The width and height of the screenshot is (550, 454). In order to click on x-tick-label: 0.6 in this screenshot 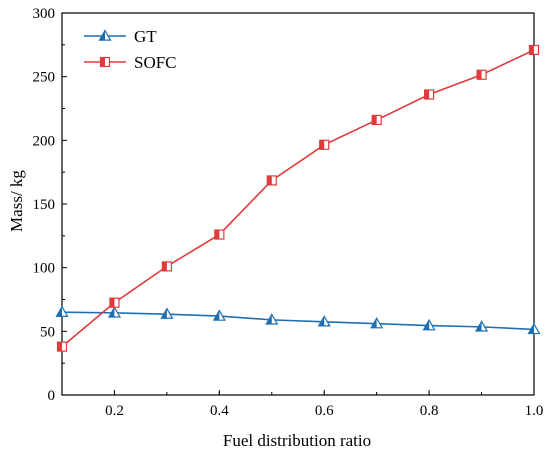, I will do `click(324, 411)`.